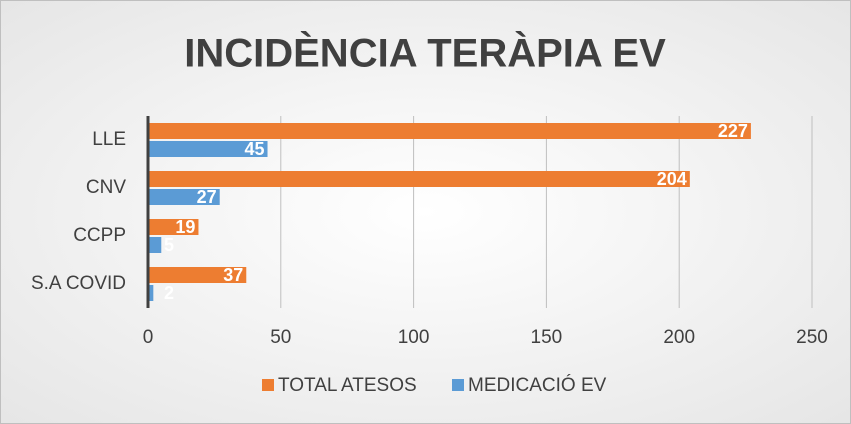 The width and height of the screenshot is (851, 424). Describe the element at coordinates (812, 337) in the screenshot. I see `x-tick-label: 250` at that location.